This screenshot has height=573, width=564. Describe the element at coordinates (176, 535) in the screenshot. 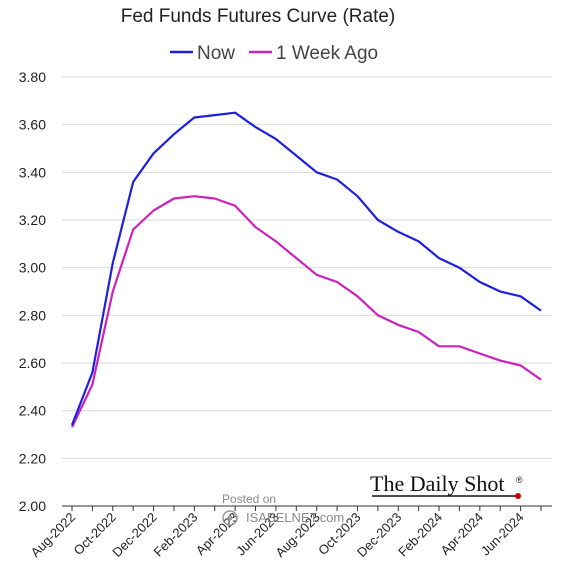

I see `x-tick-label: Feb-2023` at that location.